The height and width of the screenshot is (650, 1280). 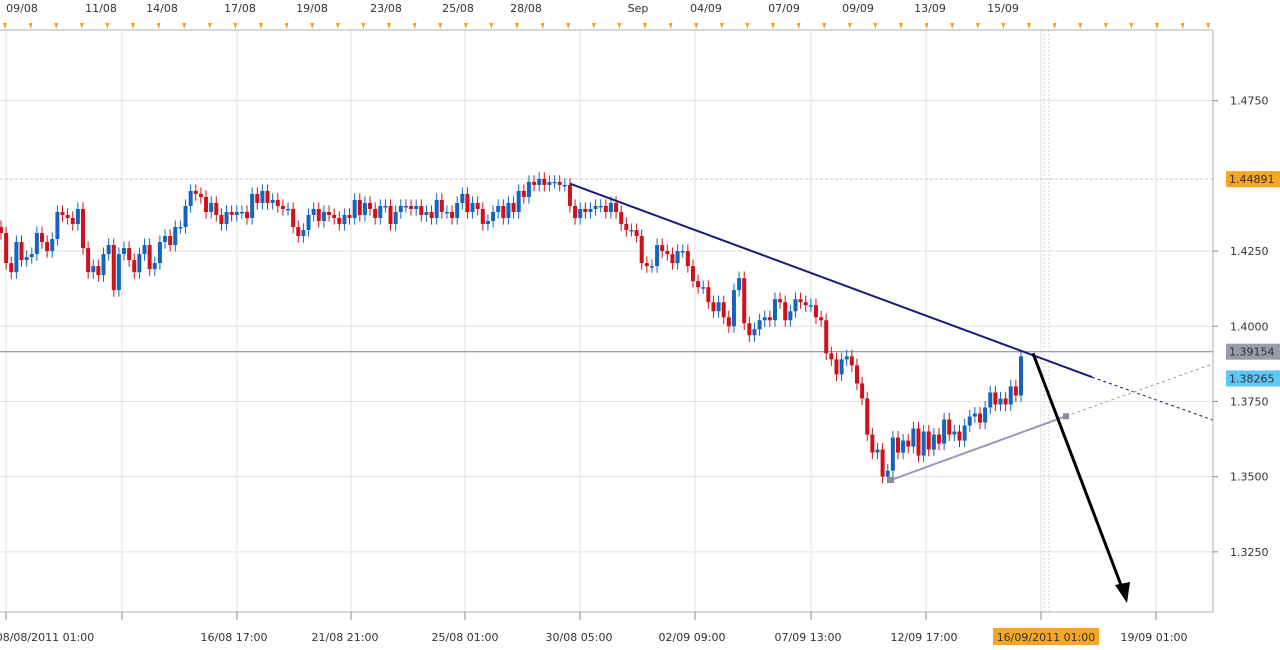 I want to click on price-tick-label: 1.3250, so click(x=1249, y=552).